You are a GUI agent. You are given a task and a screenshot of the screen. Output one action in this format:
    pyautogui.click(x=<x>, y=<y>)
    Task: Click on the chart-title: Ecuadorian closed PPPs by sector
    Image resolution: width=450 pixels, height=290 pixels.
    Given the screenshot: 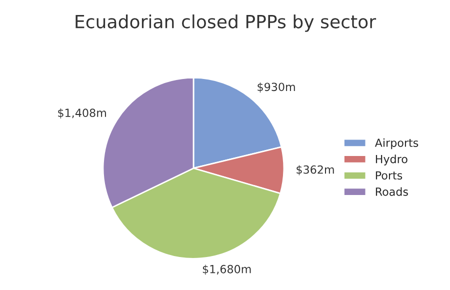 What is the action you would take?
    pyautogui.click(x=226, y=23)
    